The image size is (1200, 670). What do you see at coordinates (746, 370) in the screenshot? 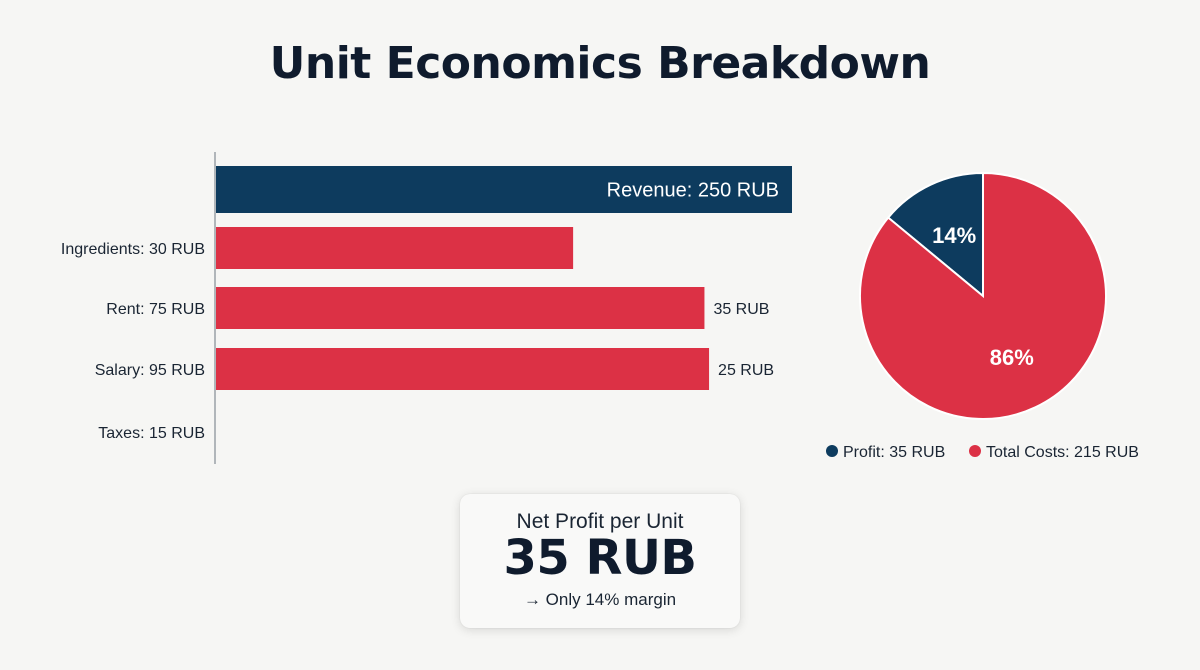
I see `bar-value-label: 25 RUB` at bounding box center [746, 370].